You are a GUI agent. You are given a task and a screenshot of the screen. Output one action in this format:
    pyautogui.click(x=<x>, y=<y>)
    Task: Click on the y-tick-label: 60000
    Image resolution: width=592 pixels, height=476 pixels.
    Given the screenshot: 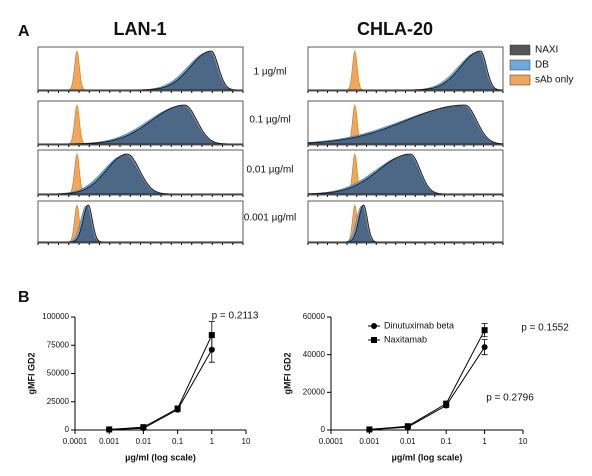 What is the action you would take?
    pyautogui.click(x=314, y=316)
    